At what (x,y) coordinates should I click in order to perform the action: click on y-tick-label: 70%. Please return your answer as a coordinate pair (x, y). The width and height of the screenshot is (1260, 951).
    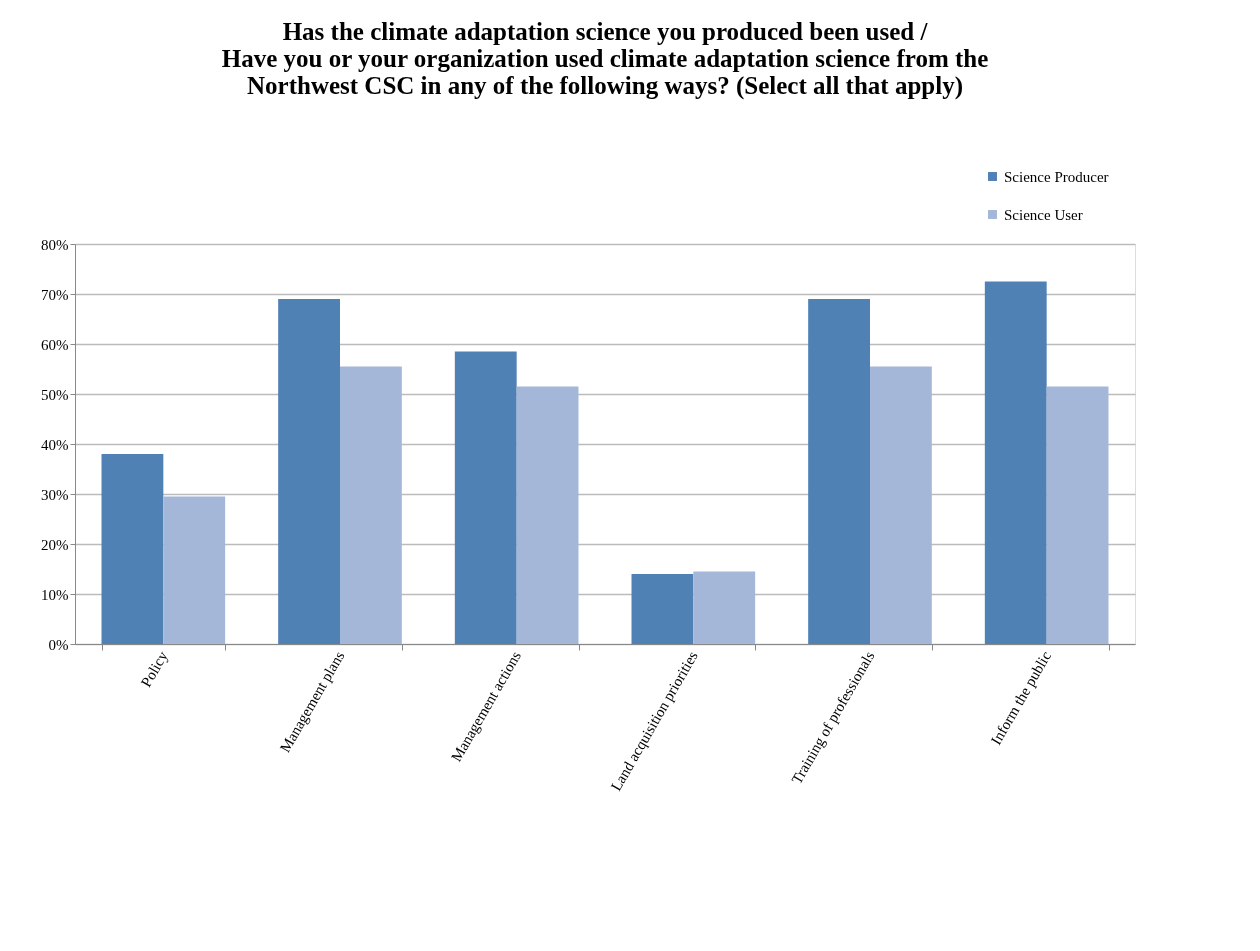
    Looking at the image, I should click on (55, 294).